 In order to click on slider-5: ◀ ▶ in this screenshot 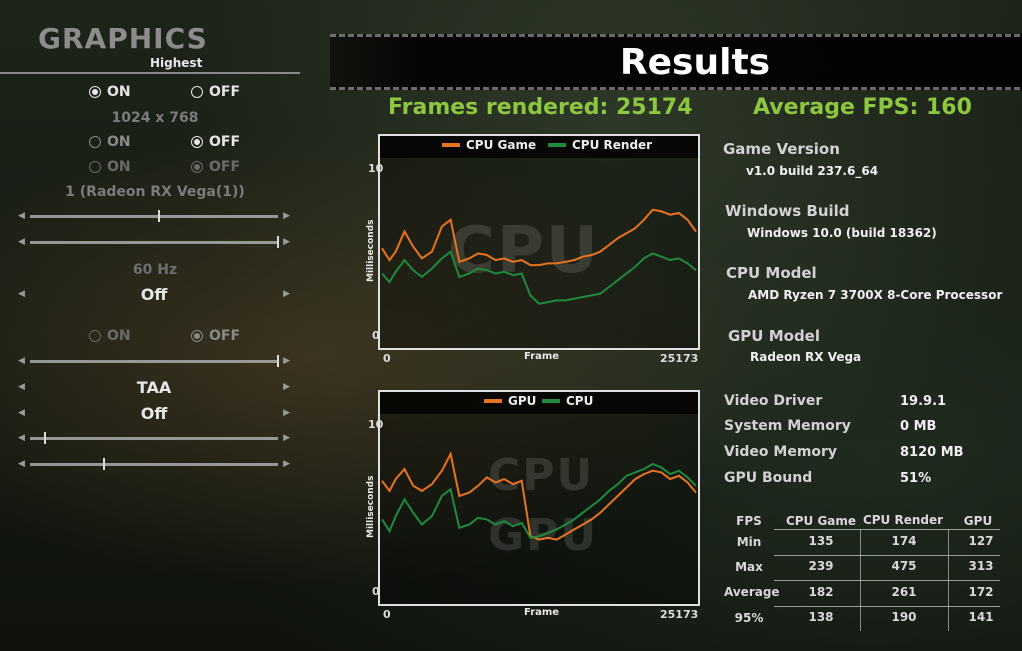, I will do `click(154, 464)`.